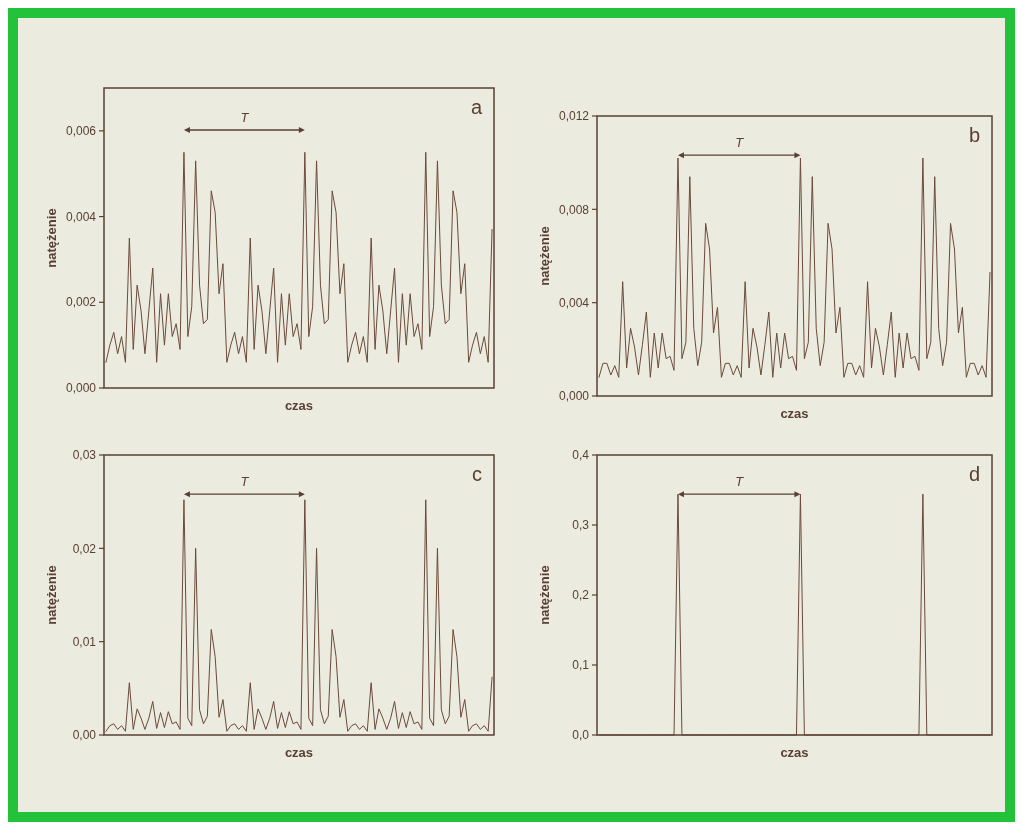 This screenshot has width=1023, height=830. I want to click on annotation: d, so click(974, 474).